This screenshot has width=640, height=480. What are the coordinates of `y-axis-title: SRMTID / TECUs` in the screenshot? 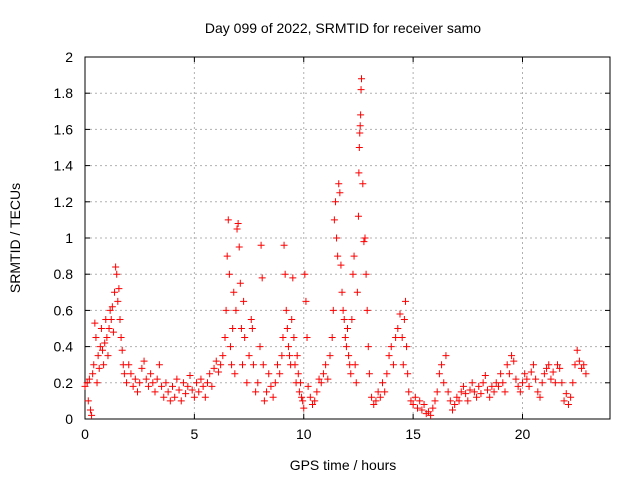 It's located at (15, 238).